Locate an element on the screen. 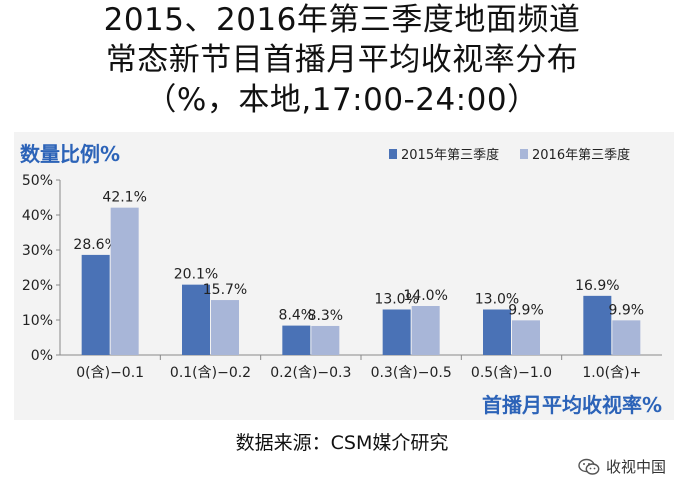 The image size is (684, 491). x-tick-label: 0.3(含)−0.5 is located at coordinates (411, 373).